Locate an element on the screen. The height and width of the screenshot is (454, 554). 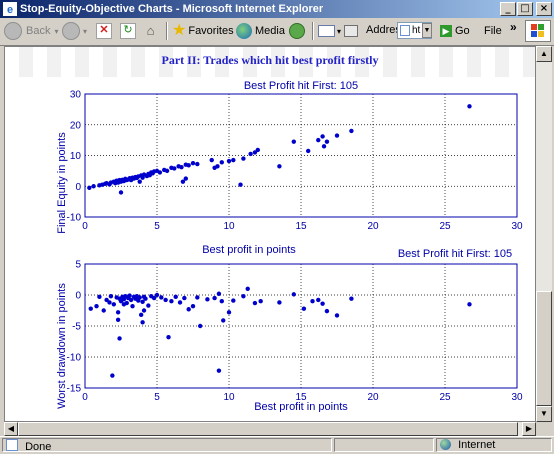
go-button: ▶ Go is located at coordinates (455, 31).